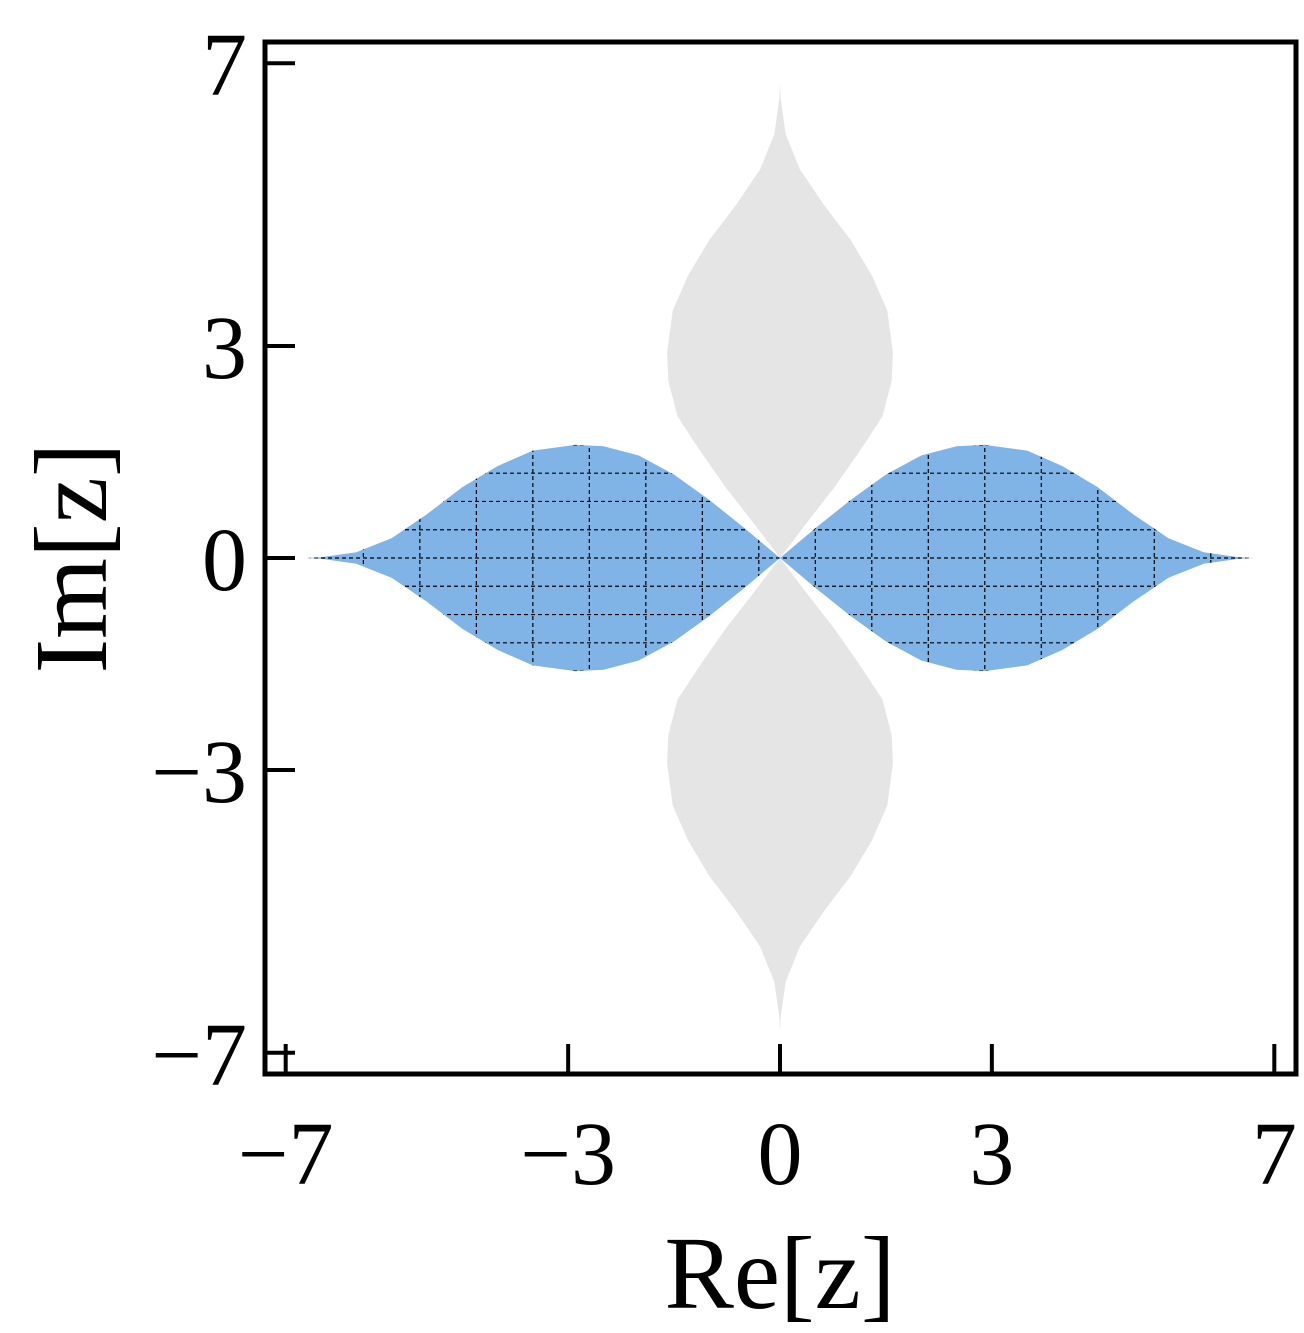 This screenshot has width=1304, height=1333. Describe the element at coordinates (224, 65) in the screenshot. I see `y-tick-label: 7` at that location.